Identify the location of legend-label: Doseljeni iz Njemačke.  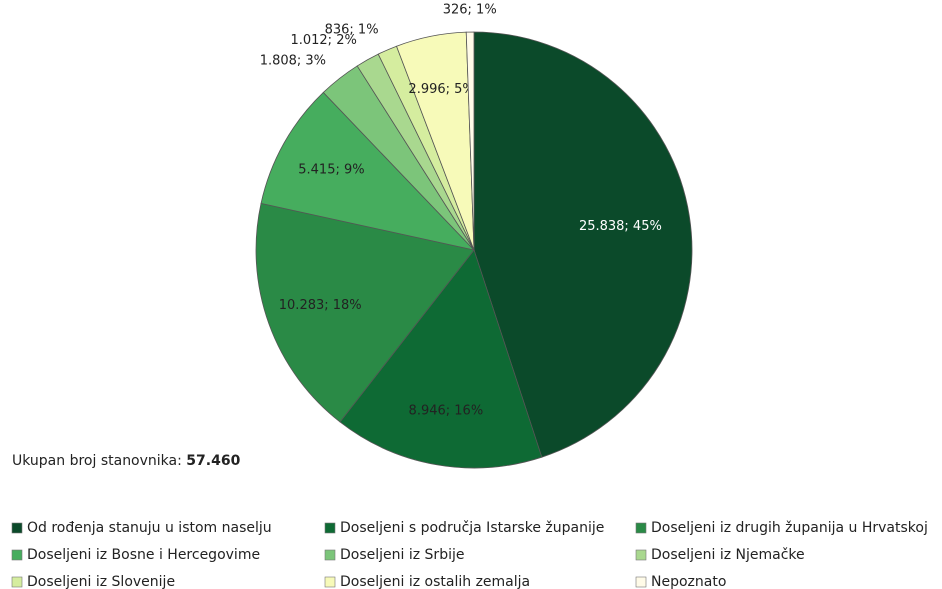
(728, 555).